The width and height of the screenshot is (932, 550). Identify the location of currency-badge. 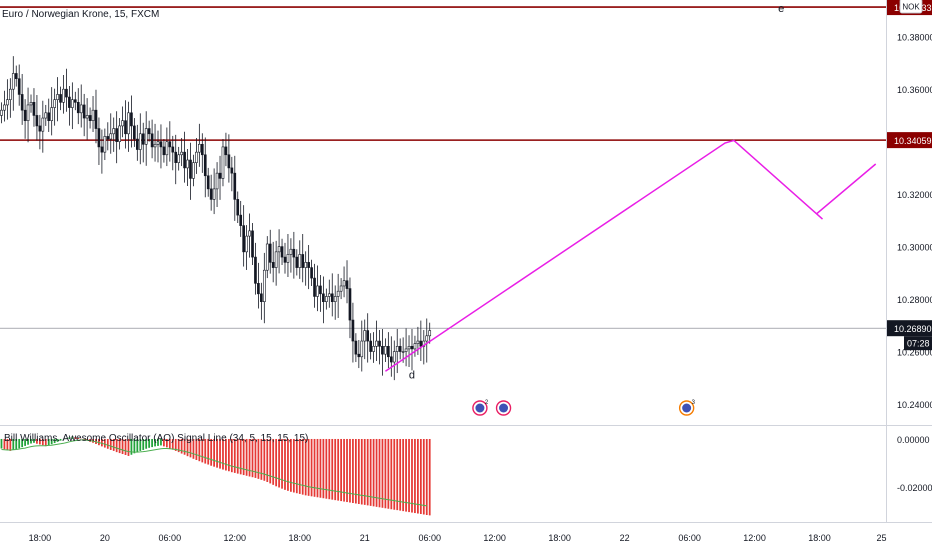
(911, 7).